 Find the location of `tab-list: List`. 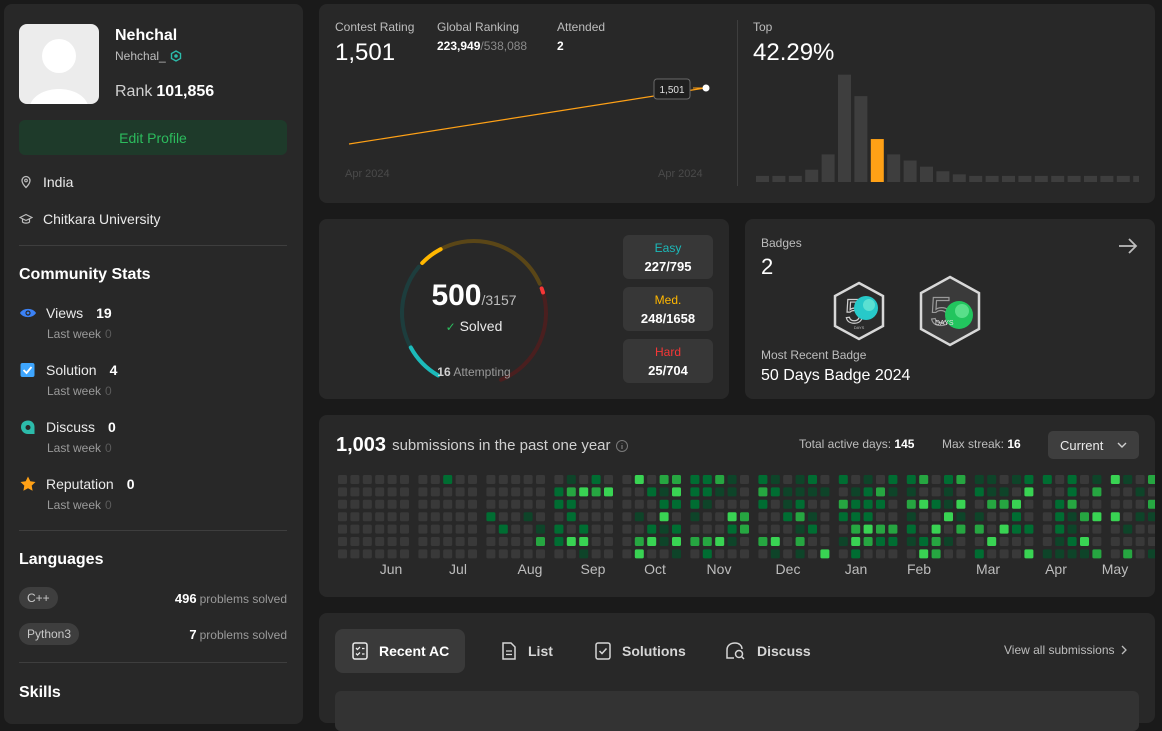

tab-list: List is located at coordinates (526, 651).